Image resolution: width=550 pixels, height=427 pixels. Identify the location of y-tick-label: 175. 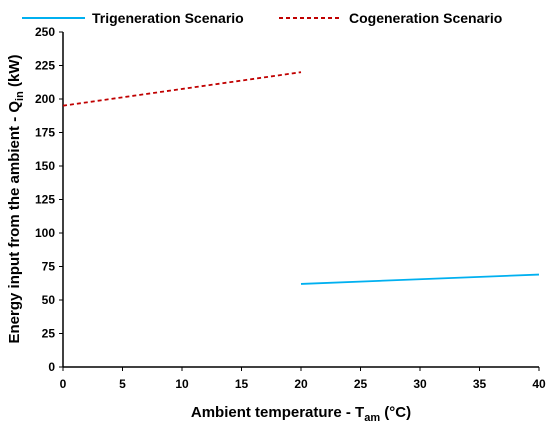
(45, 133).